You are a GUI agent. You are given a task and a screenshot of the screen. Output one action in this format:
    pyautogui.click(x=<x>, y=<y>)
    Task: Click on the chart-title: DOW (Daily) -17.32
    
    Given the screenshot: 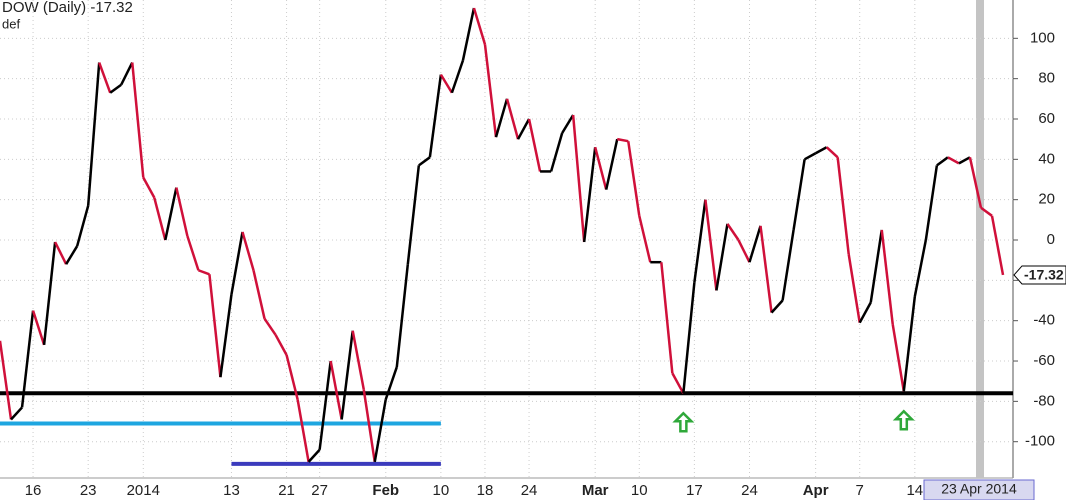 What is the action you would take?
    pyautogui.click(x=67, y=8)
    